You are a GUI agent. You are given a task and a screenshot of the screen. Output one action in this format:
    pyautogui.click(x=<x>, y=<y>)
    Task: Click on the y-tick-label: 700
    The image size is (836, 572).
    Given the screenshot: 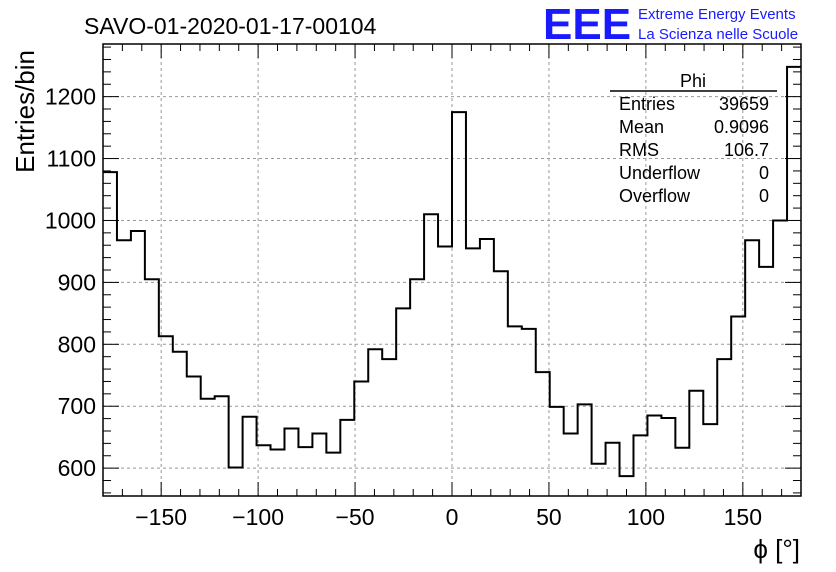 What is the action you would take?
    pyautogui.click(x=77, y=406)
    